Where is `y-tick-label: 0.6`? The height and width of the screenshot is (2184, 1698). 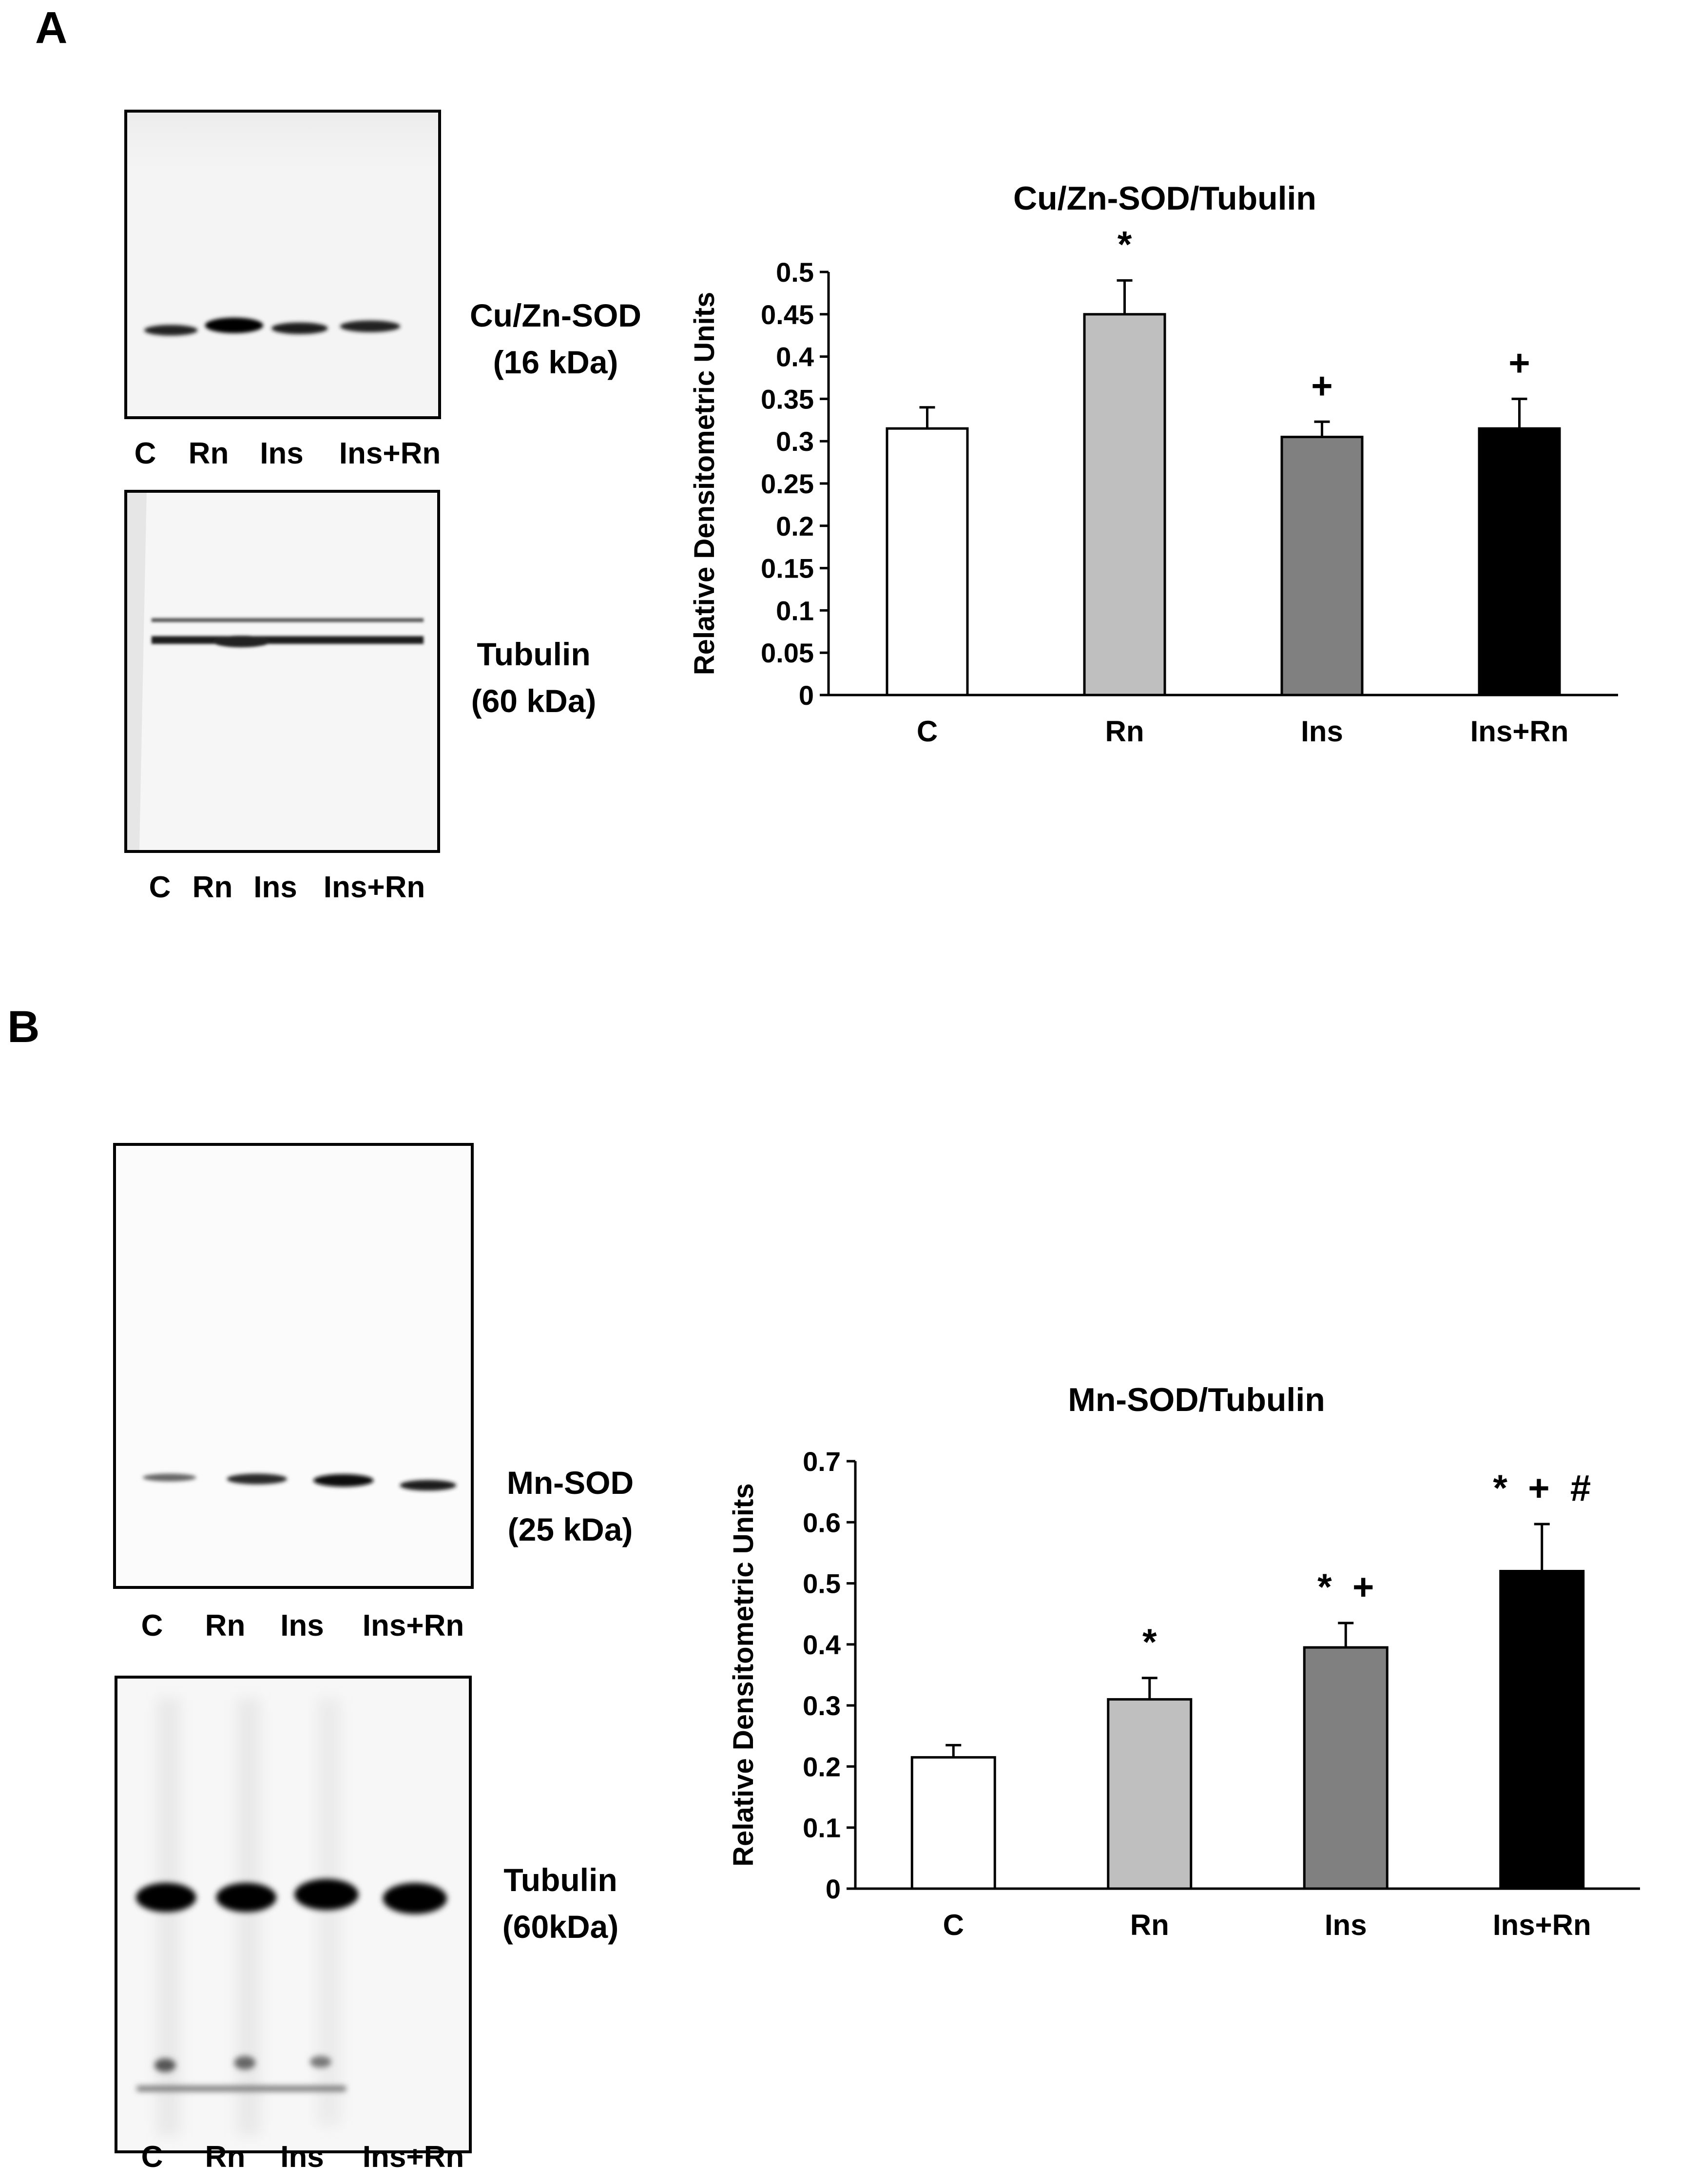
y-tick-label: 0.6 is located at coordinates (822, 1522).